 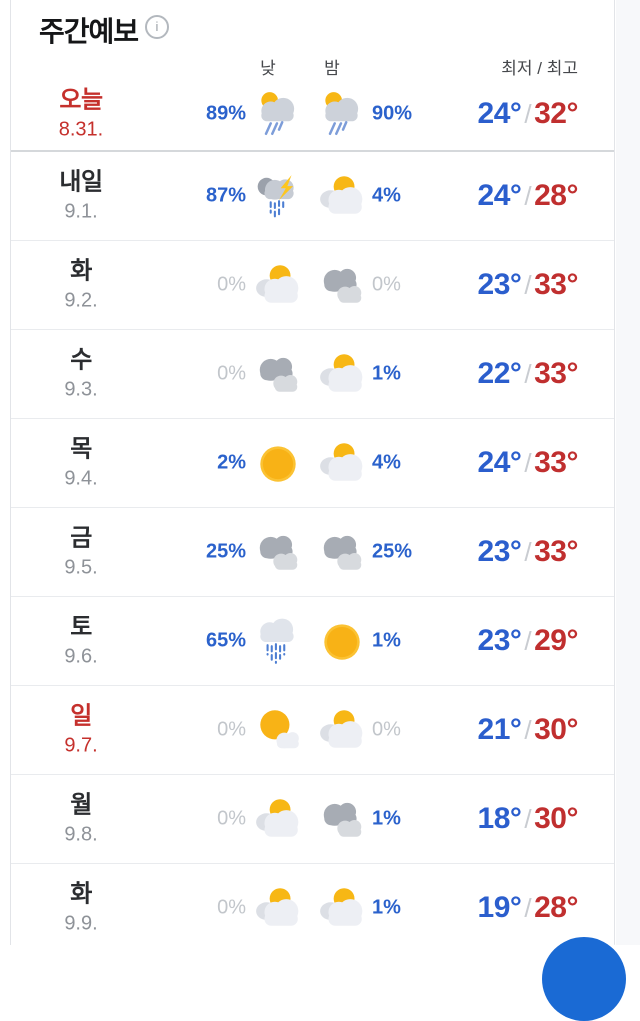 I want to click on temperature-range: 18°/30°, so click(x=505, y=819).